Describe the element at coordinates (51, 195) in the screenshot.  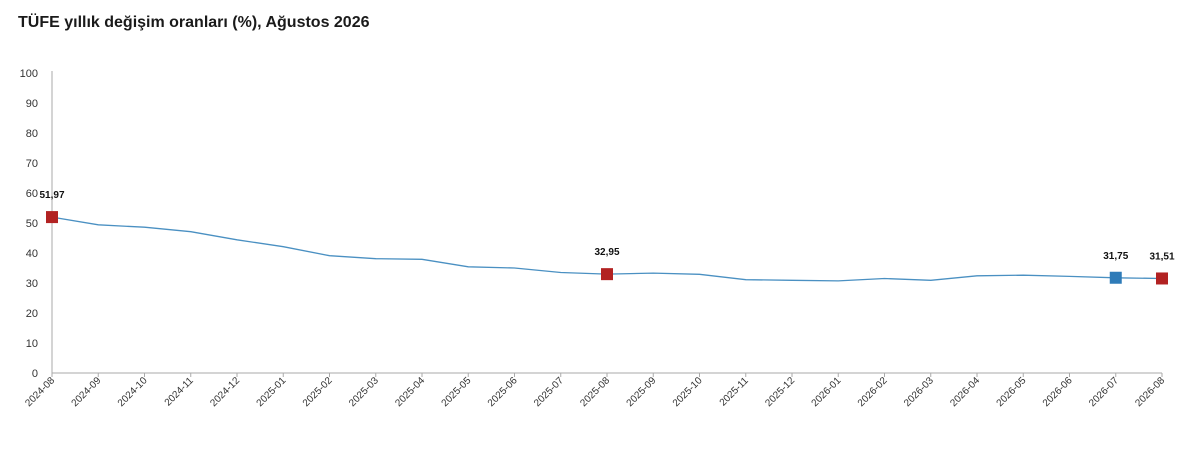
I see `data-label: 51,97` at that location.